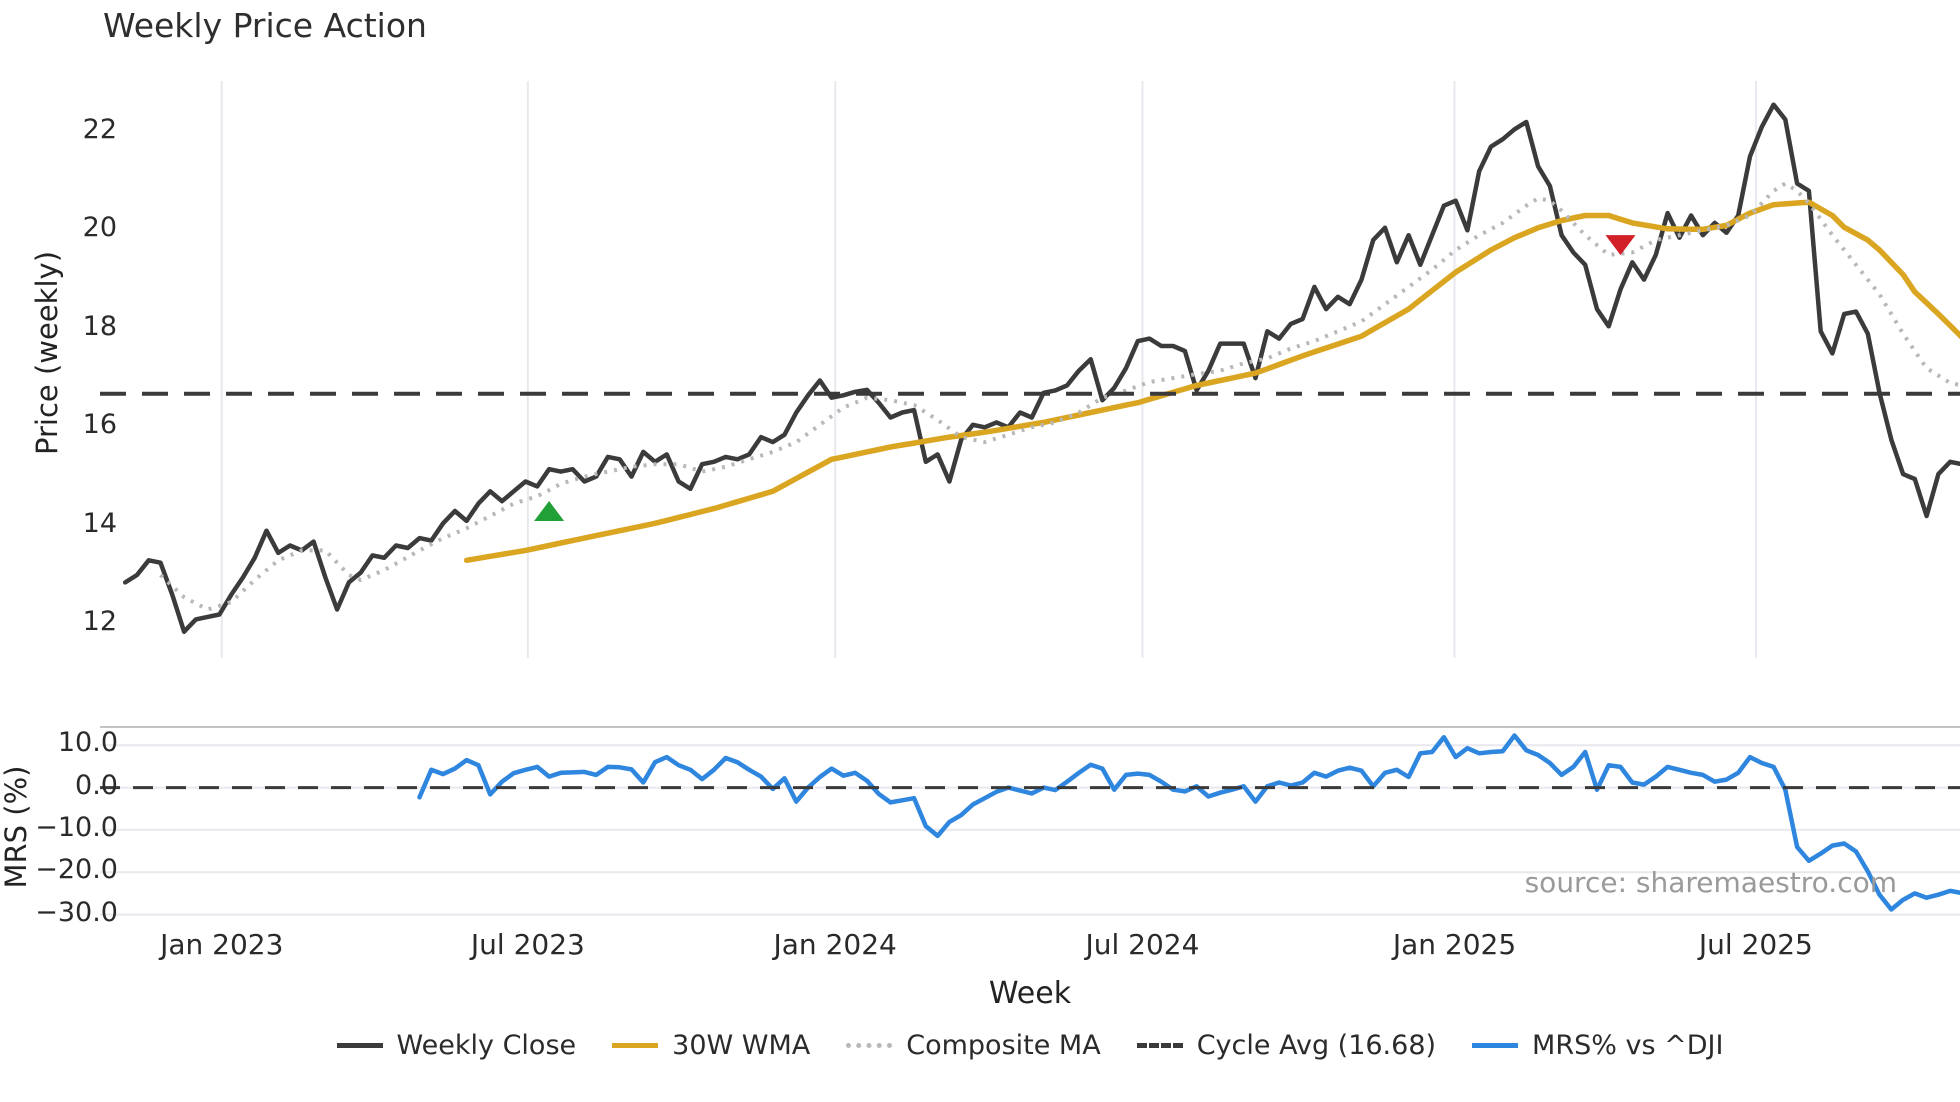 The width and height of the screenshot is (1960, 1102). What do you see at coordinates (87, 743) in the screenshot?
I see `mrs-tick-label: 10.0` at bounding box center [87, 743].